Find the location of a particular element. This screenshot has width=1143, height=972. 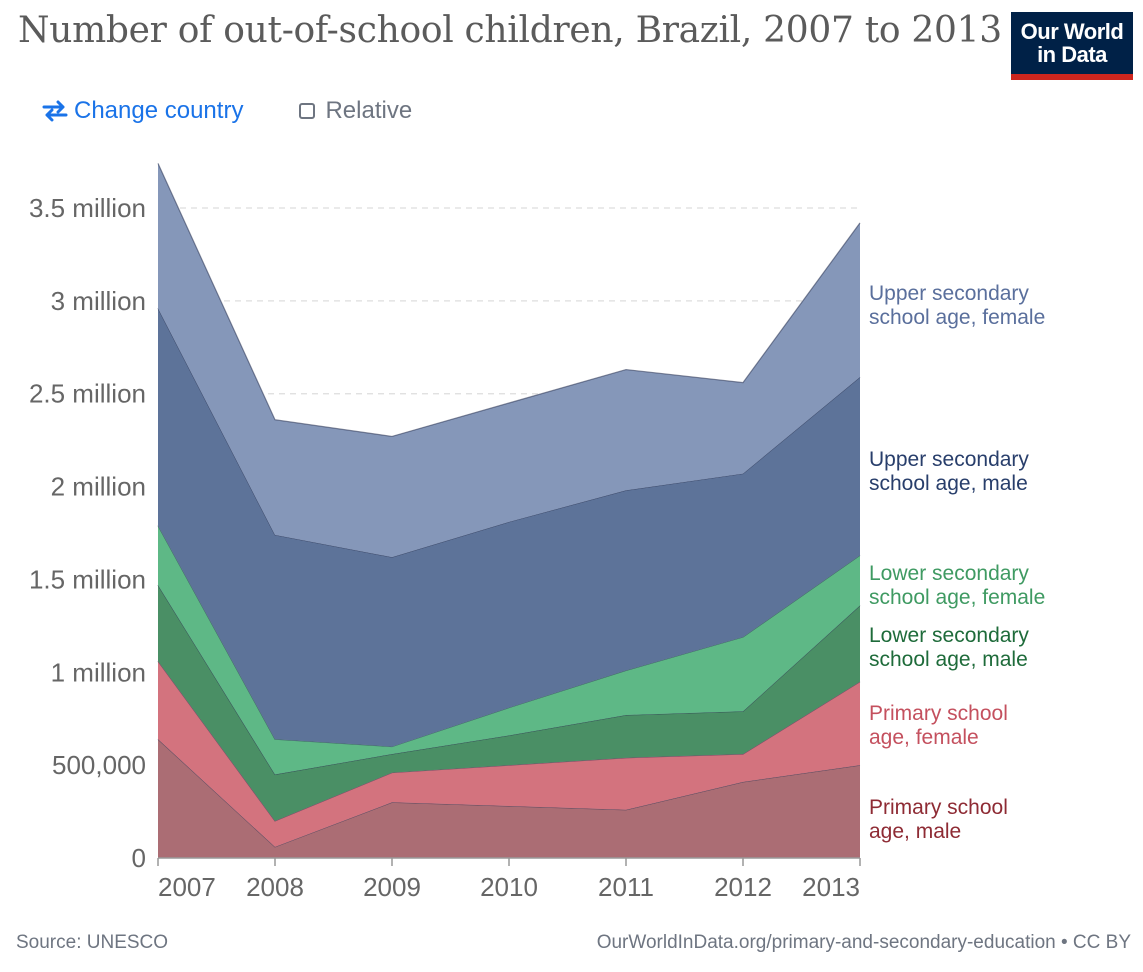

x-tick-label: 2010 is located at coordinates (509, 887).